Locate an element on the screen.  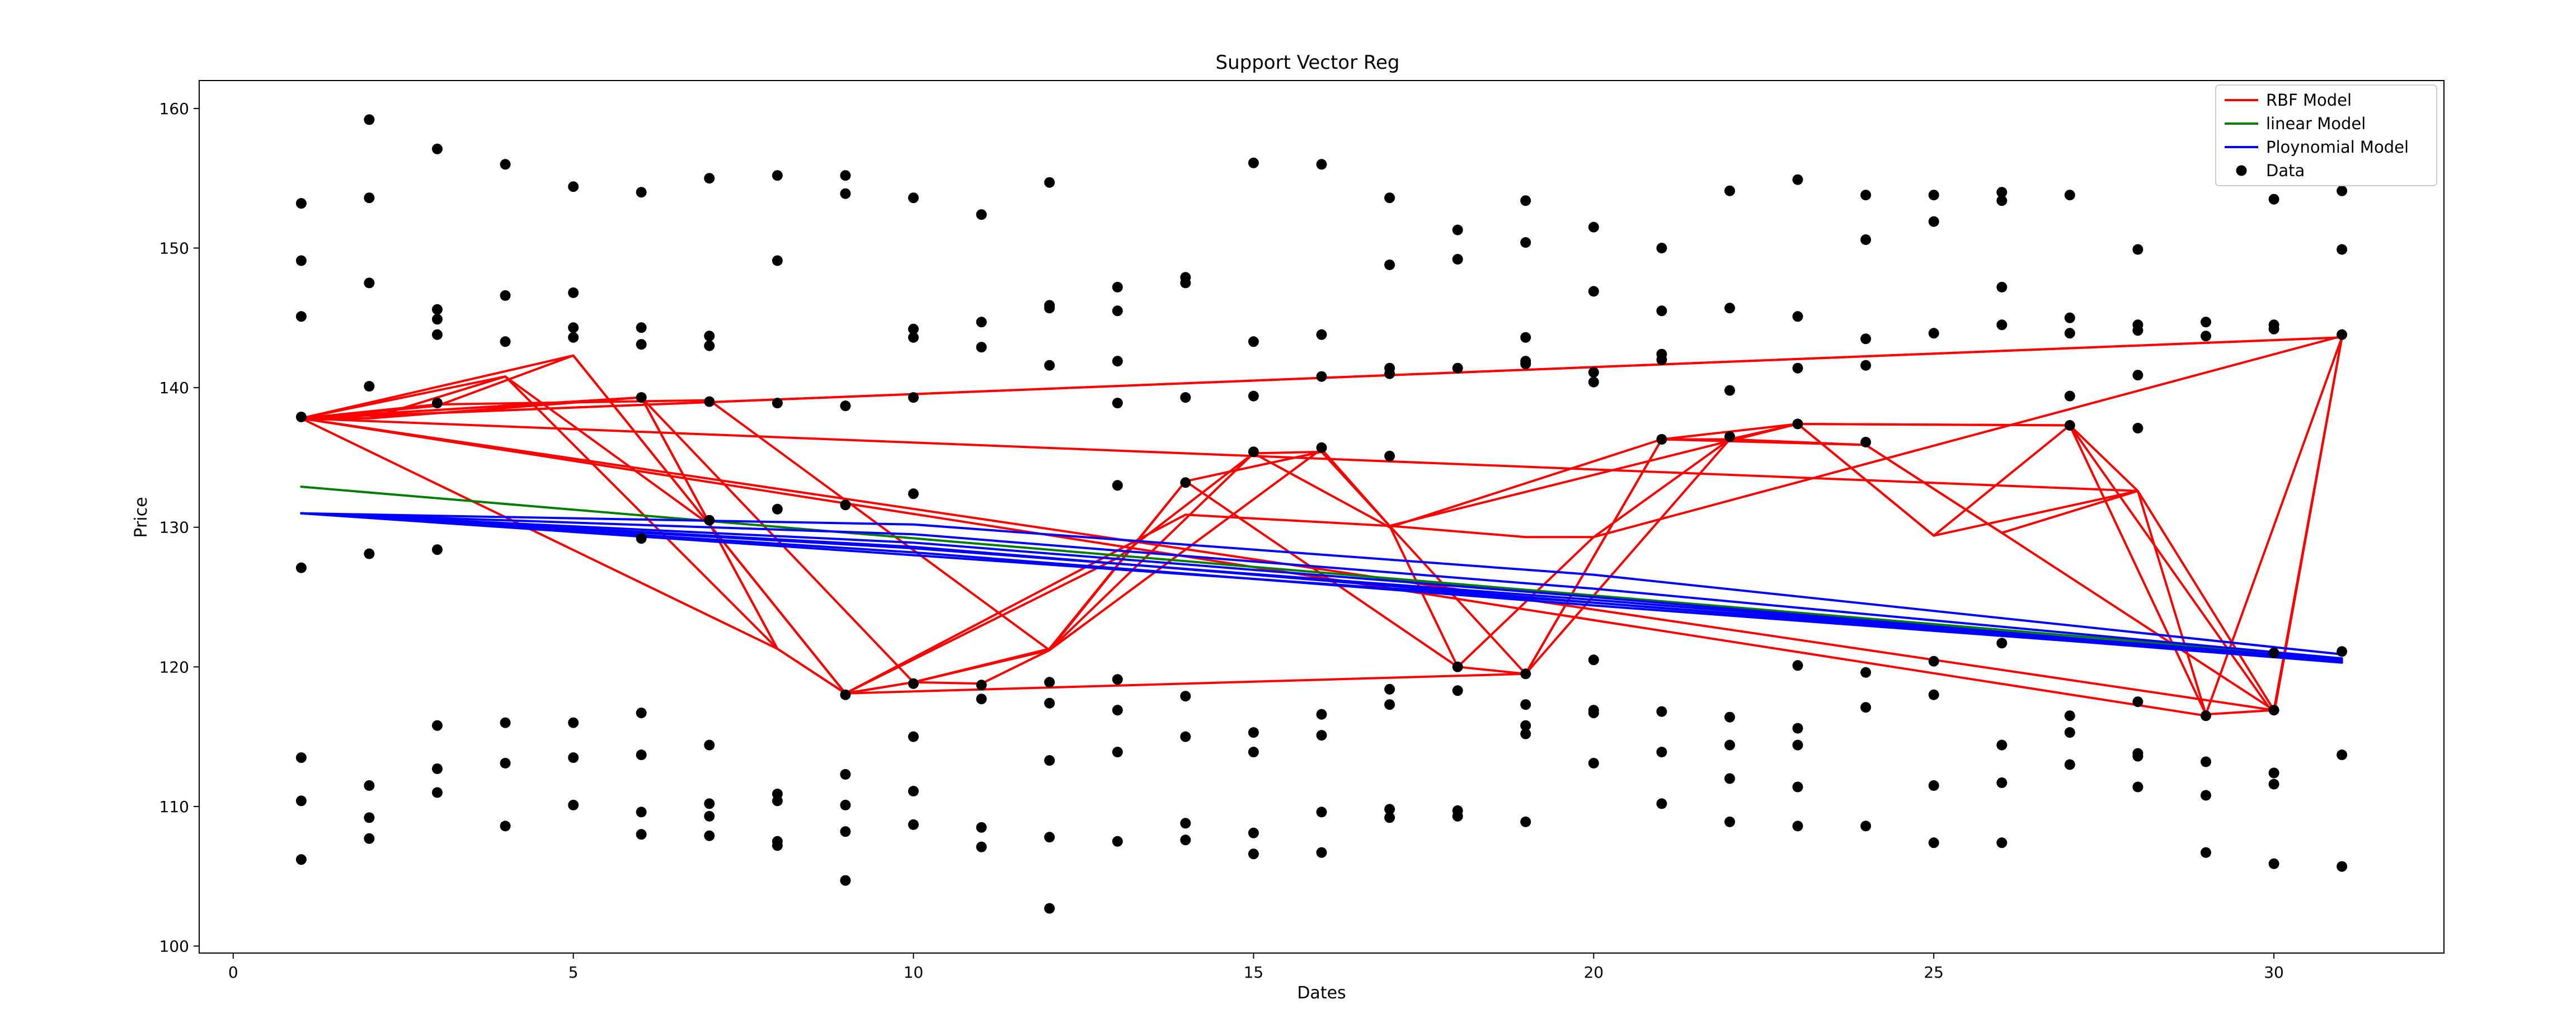
ploynomial-model-line is located at coordinates (1321, 586).